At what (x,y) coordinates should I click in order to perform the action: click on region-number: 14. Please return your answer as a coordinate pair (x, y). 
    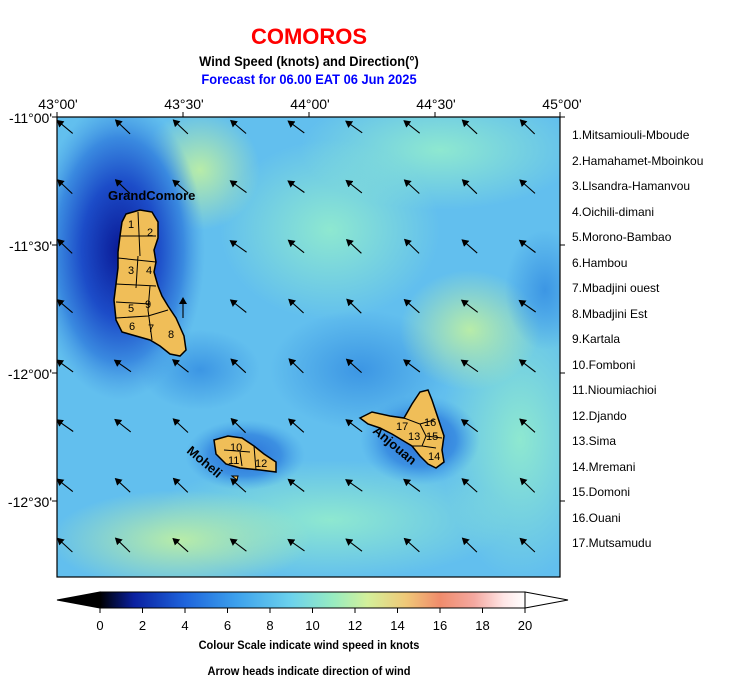
    Looking at the image, I should click on (434, 457).